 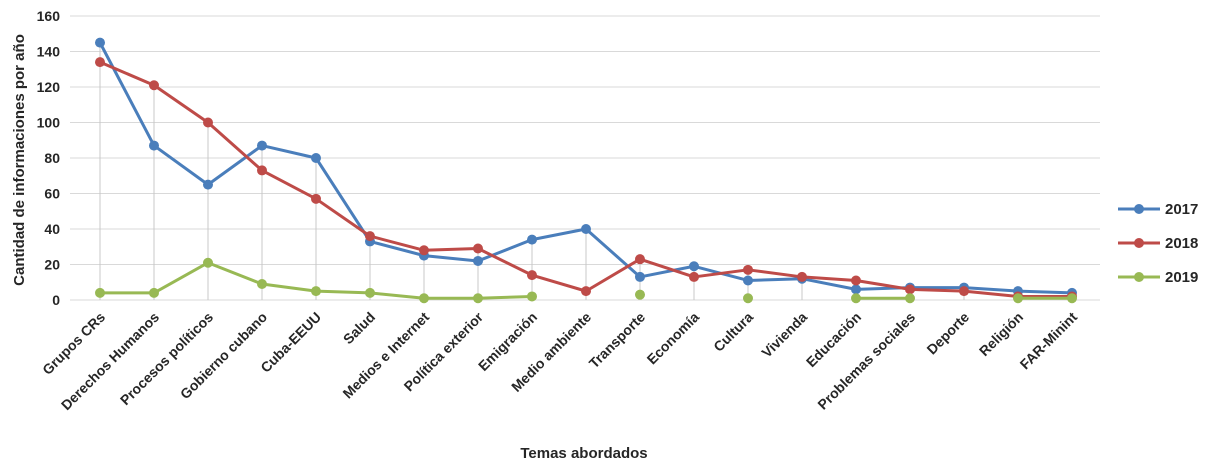 What do you see at coordinates (583, 453) in the screenshot?
I see `x-axis-title: Temas abordados` at bounding box center [583, 453].